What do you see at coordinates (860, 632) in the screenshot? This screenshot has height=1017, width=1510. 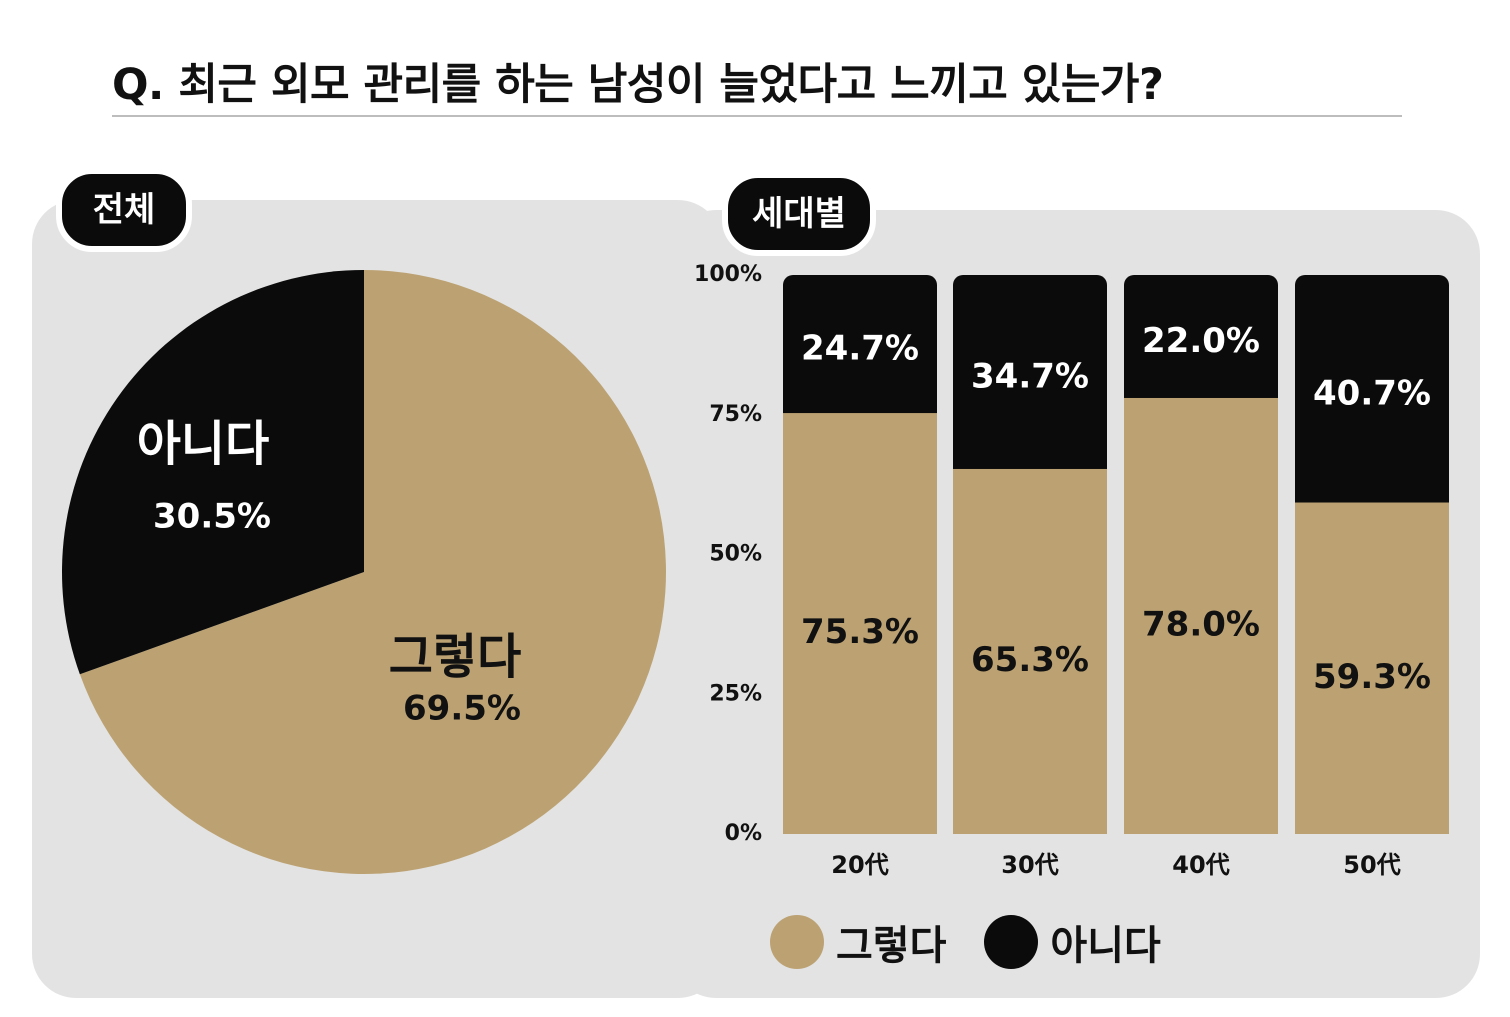 I see `bar-label-yes: 75.3%` at bounding box center [860, 632].